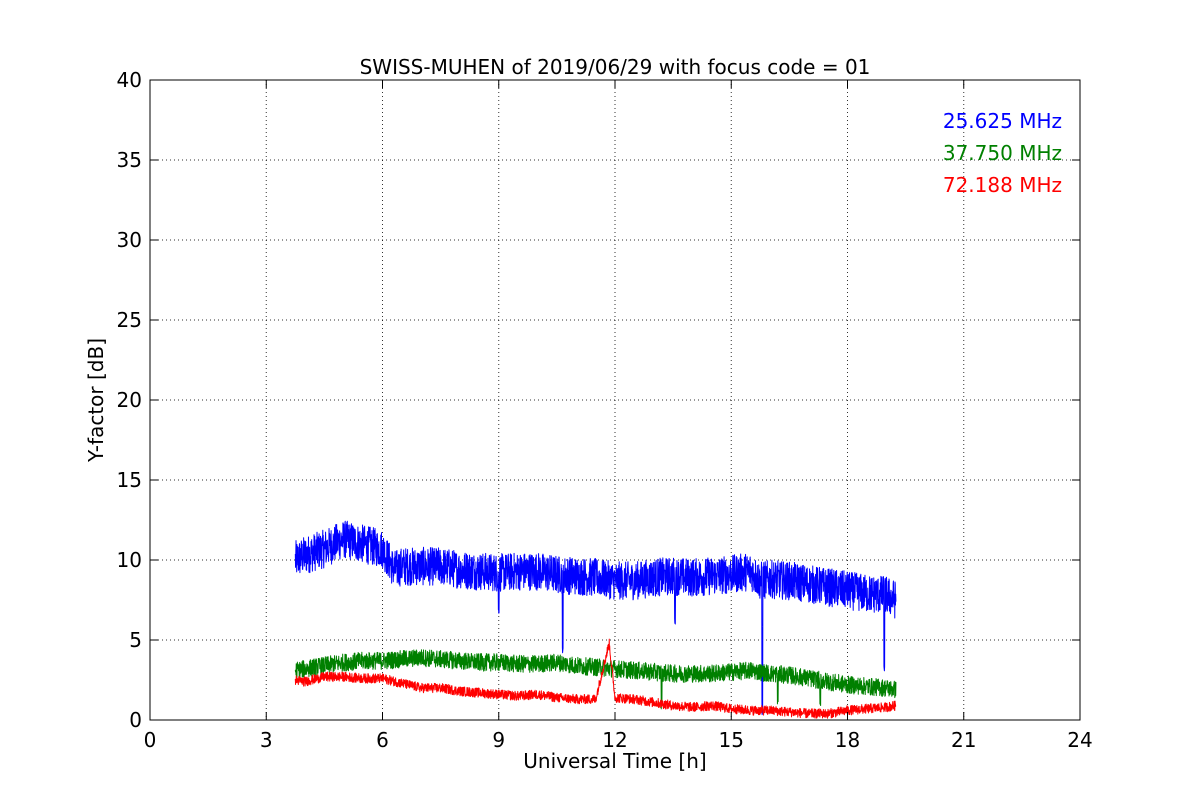  I want to click on x-tick-label: 3, so click(266, 740).